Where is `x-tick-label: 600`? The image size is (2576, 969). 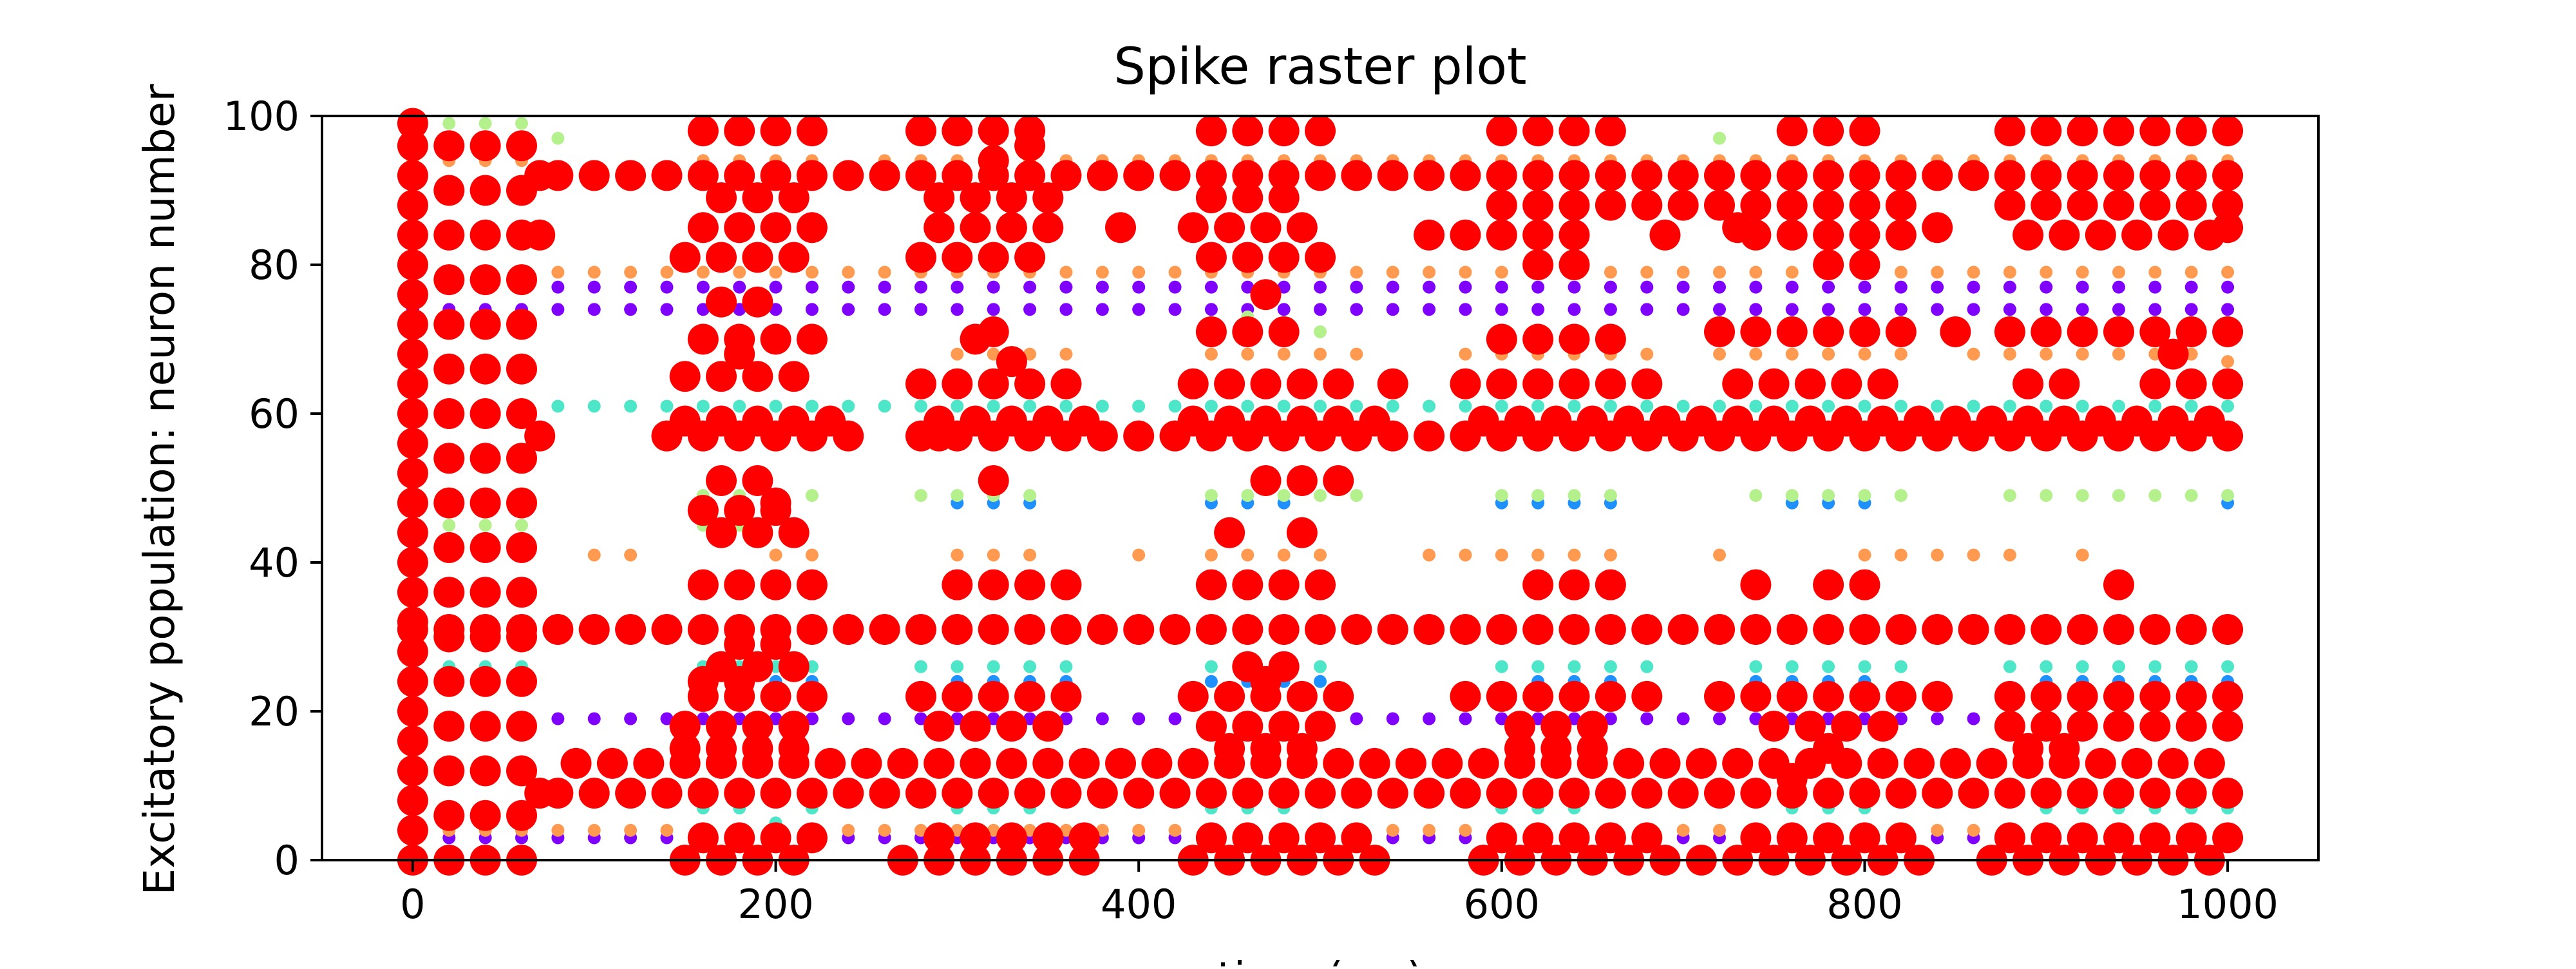
x-tick-label: 600 is located at coordinates (1502, 904).